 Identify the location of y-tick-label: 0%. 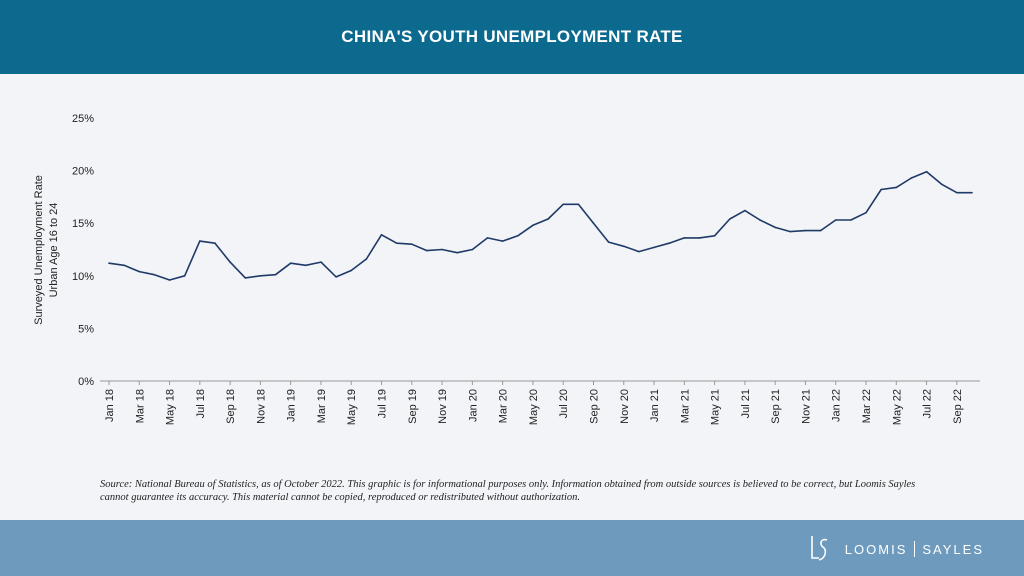
(86, 382).